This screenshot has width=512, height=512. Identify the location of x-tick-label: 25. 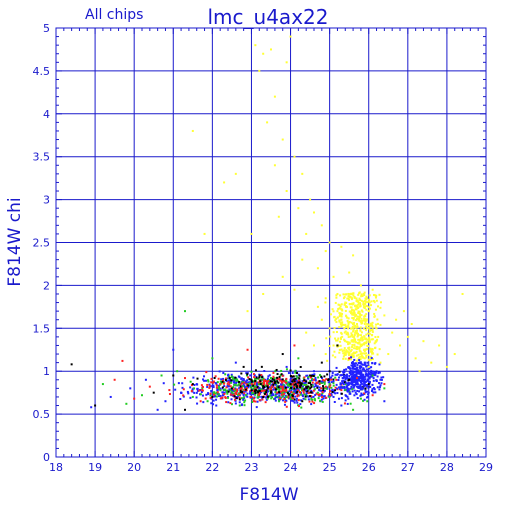
(330, 467).